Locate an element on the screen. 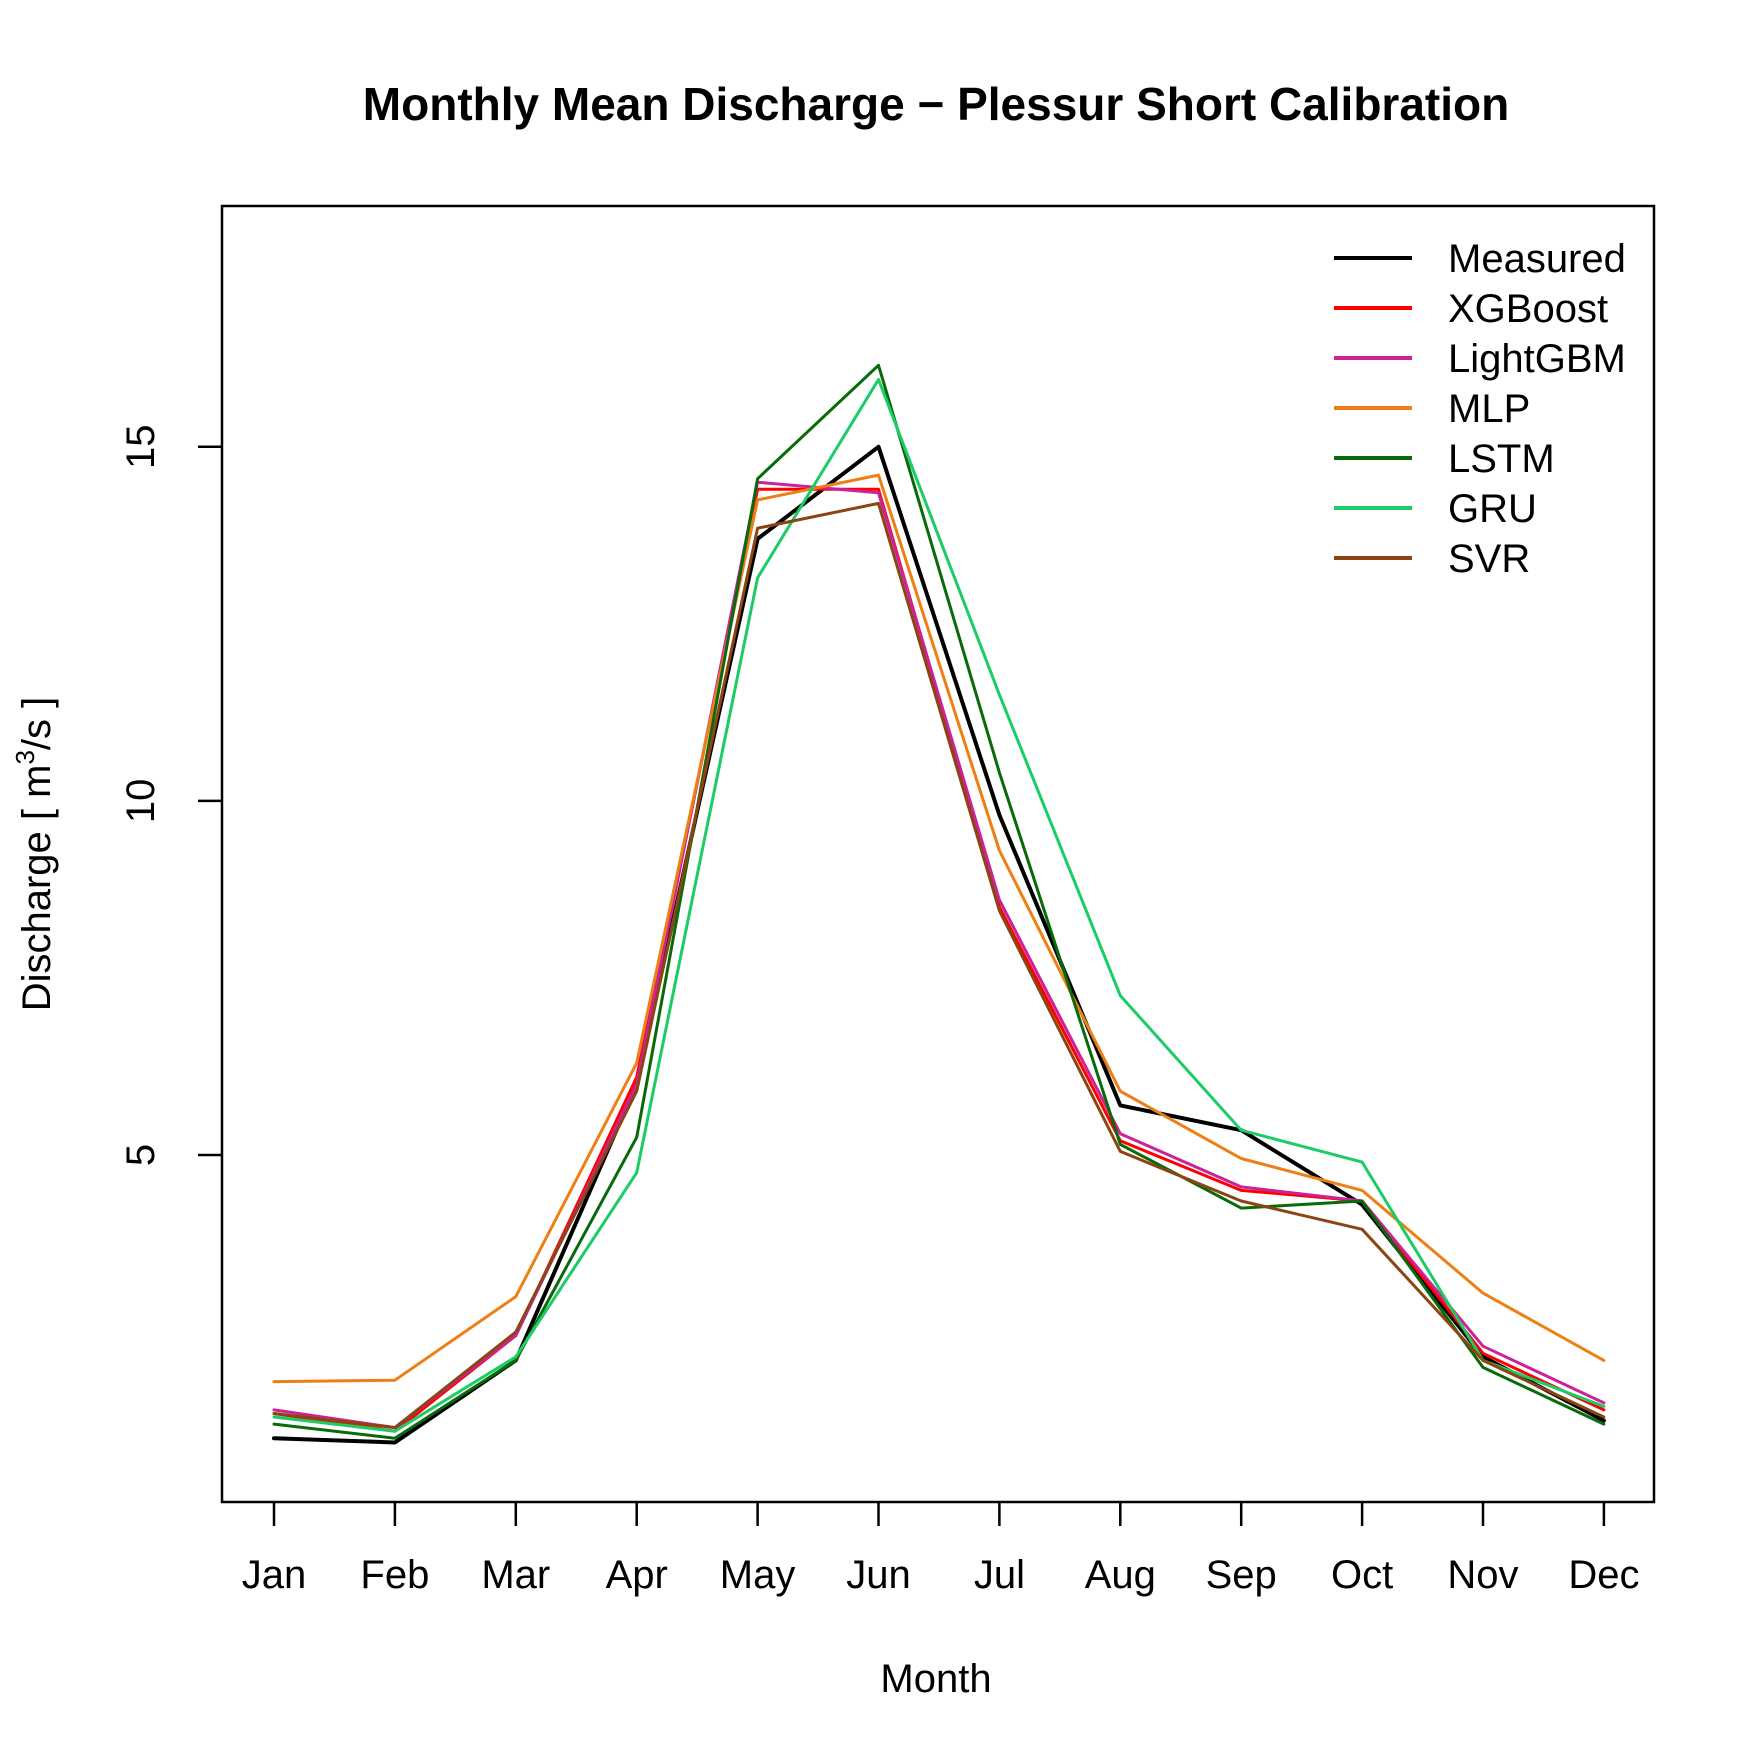  x-tick-label: May is located at coordinates (758, 1575).